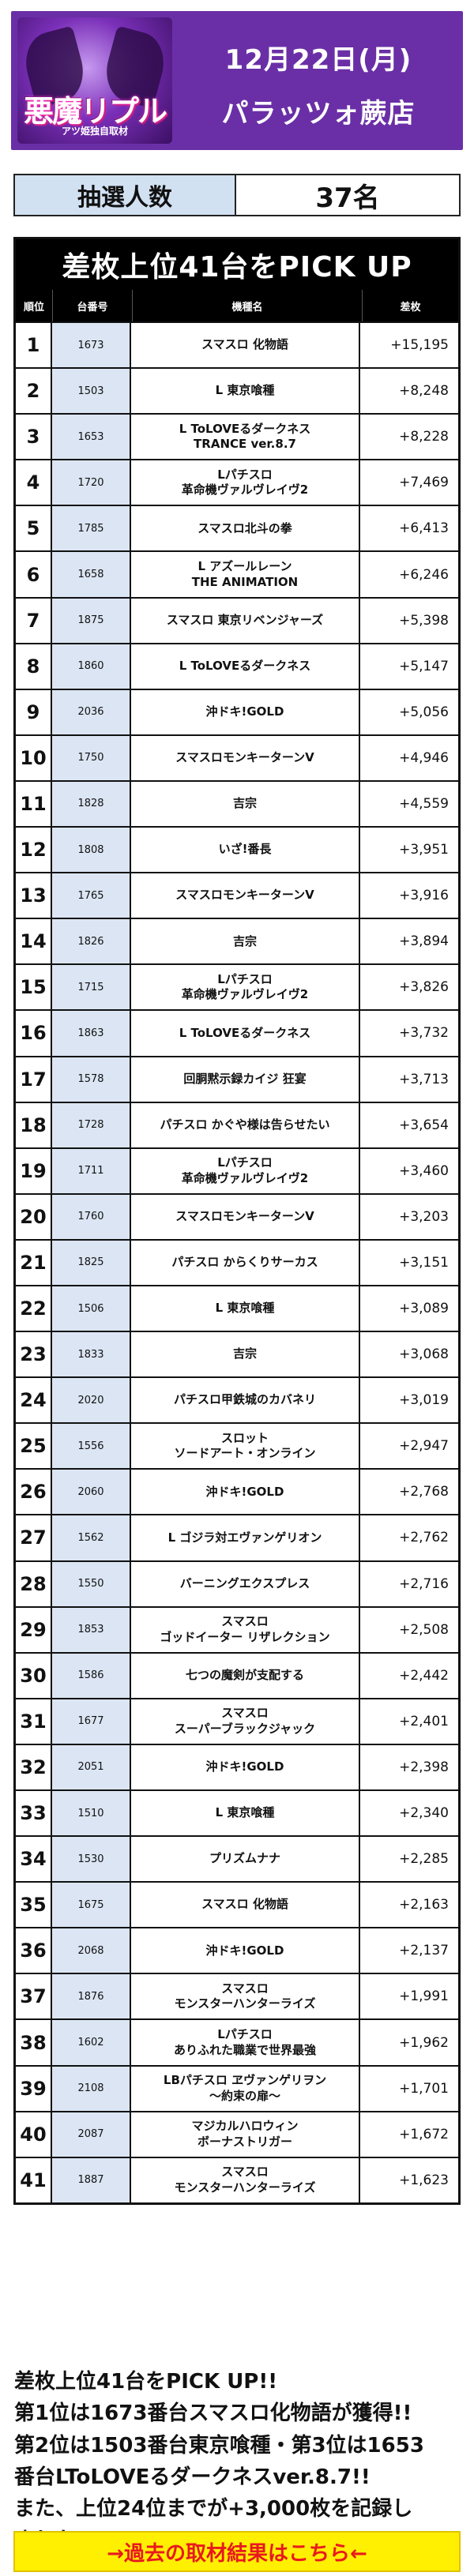 This screenshot has width=474, height=2576. What do you see at coordinates (92, 1813) in the screenshot?
I see `machine-number-cell: 1510` at bounding box center [92, 1813].